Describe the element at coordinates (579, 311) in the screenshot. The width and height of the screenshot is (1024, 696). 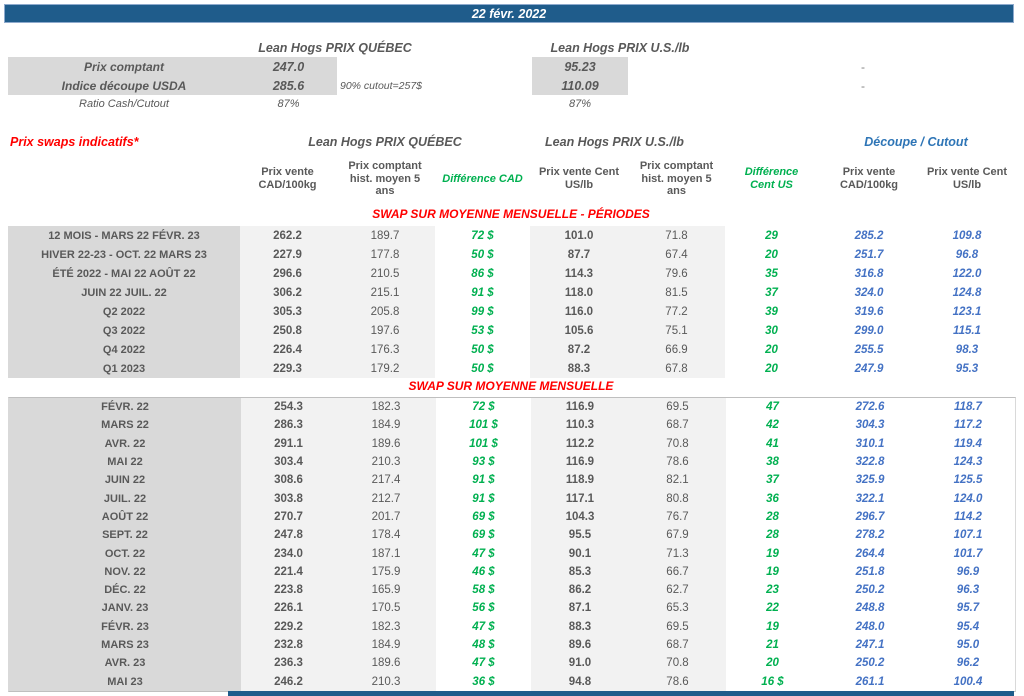
I see `us-vente-value: 116.0` at that location.